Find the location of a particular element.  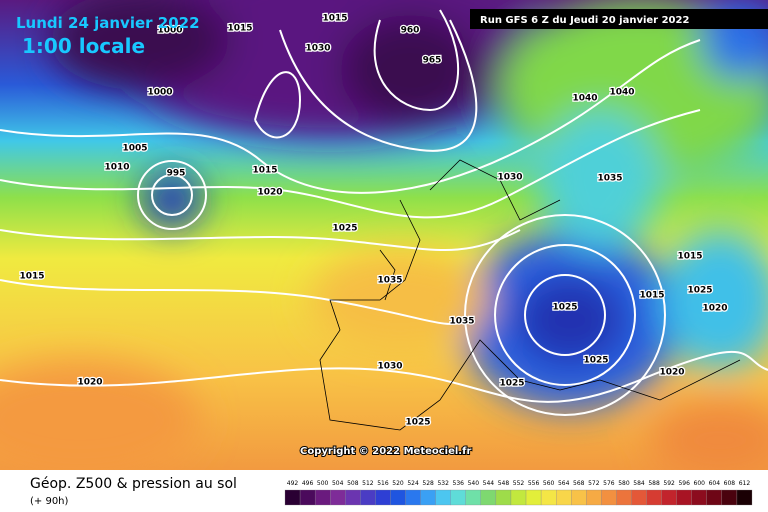

run-banner is located at coordinates (619, 19).